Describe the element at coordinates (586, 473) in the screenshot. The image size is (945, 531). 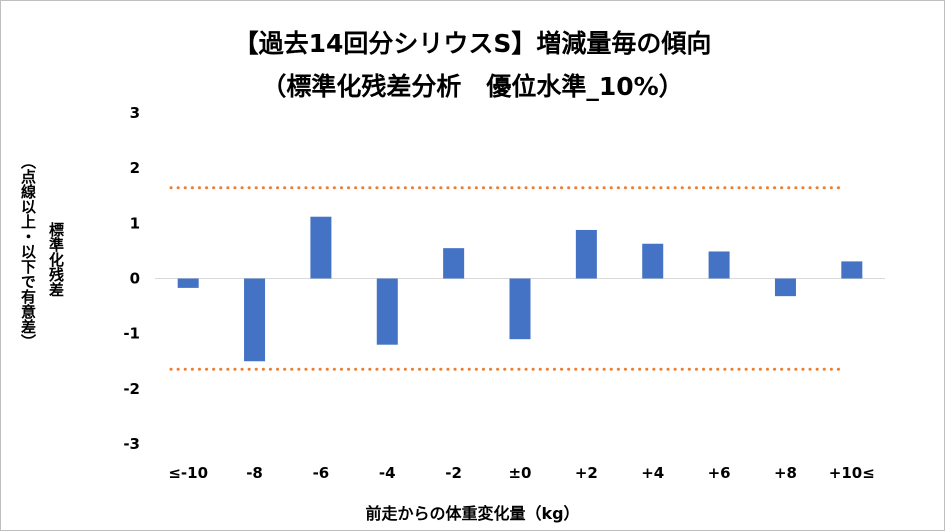
I see `x-tick-label: +2` at that location.